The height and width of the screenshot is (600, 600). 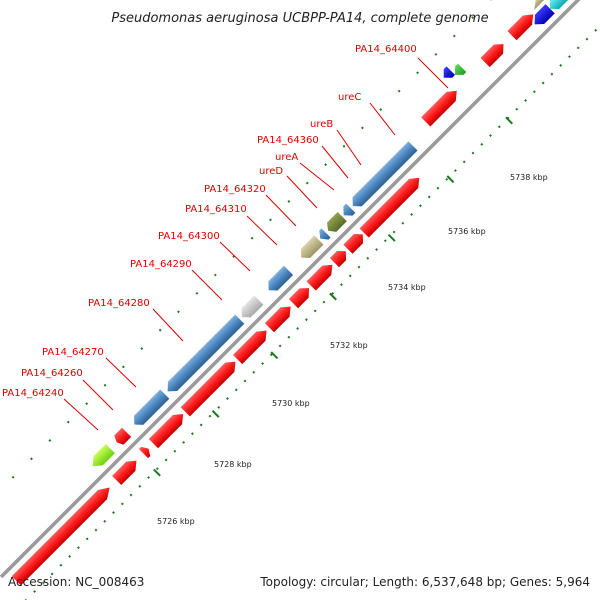 I want to click on tick-label: 5734 kbp, so click(x=407, y=287).